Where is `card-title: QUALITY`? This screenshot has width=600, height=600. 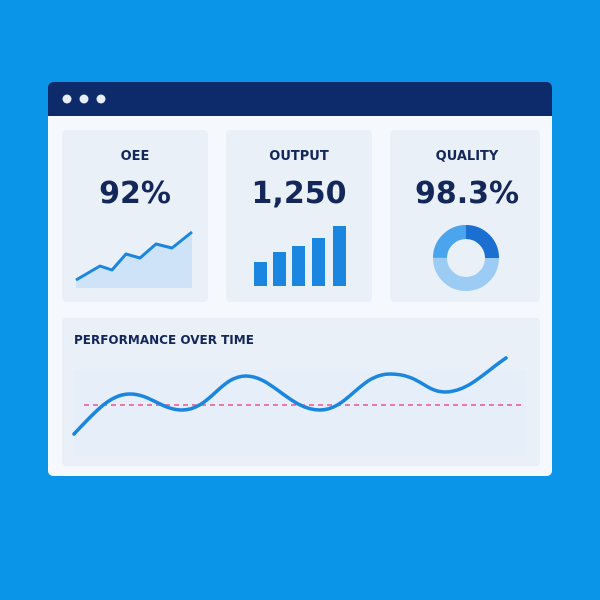
card-title: QUALITY is located at coordinates (467, 156).